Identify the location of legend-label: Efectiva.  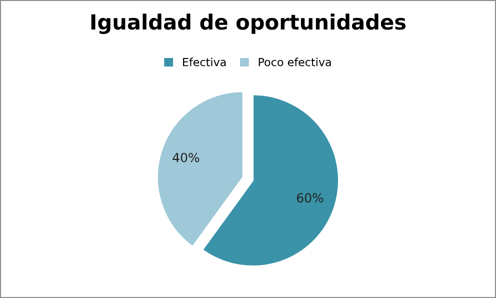
(204, 62).